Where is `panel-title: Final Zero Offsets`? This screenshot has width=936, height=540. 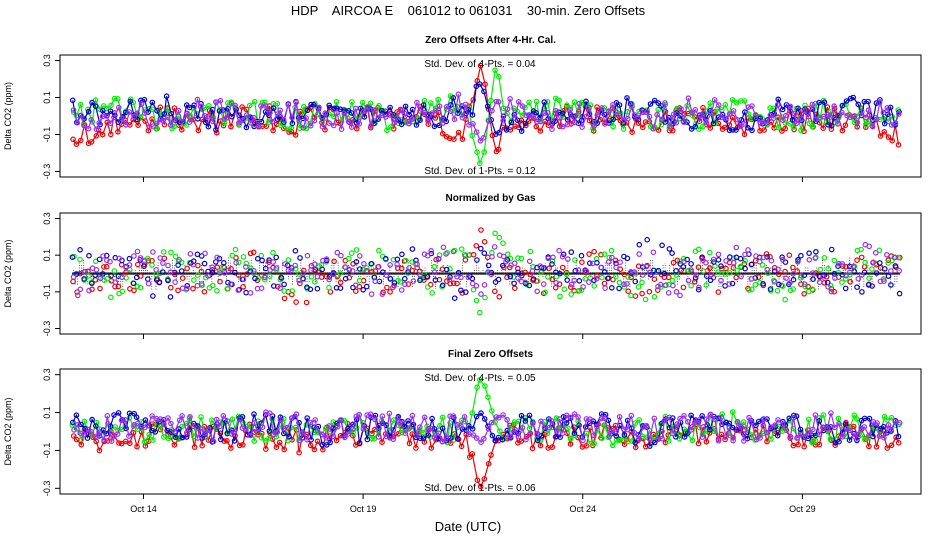 panel-title: Final Zero Offsets is located at coordinates (490, 354).